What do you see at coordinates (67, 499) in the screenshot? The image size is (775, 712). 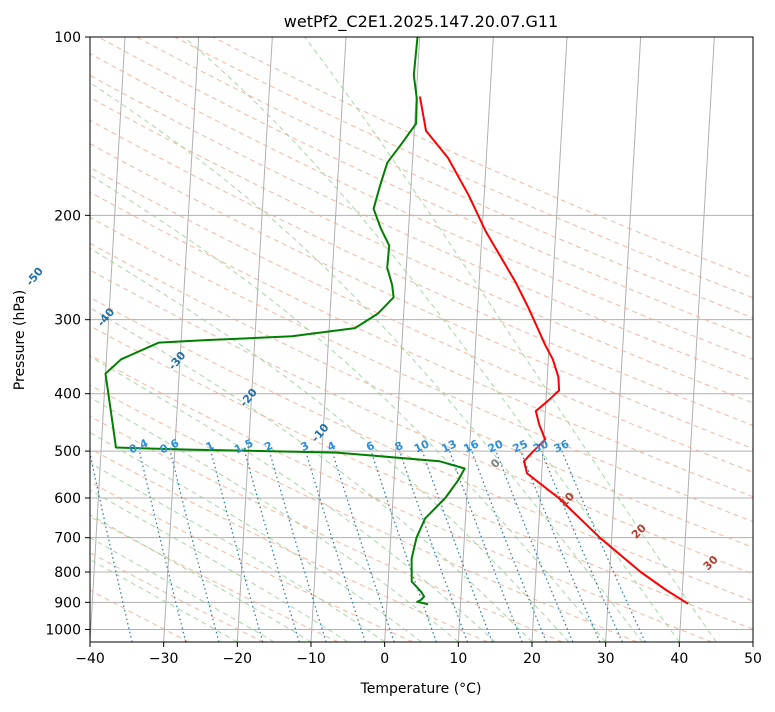 I see `y-tick-label: 600` at bounding box center [67, 499].